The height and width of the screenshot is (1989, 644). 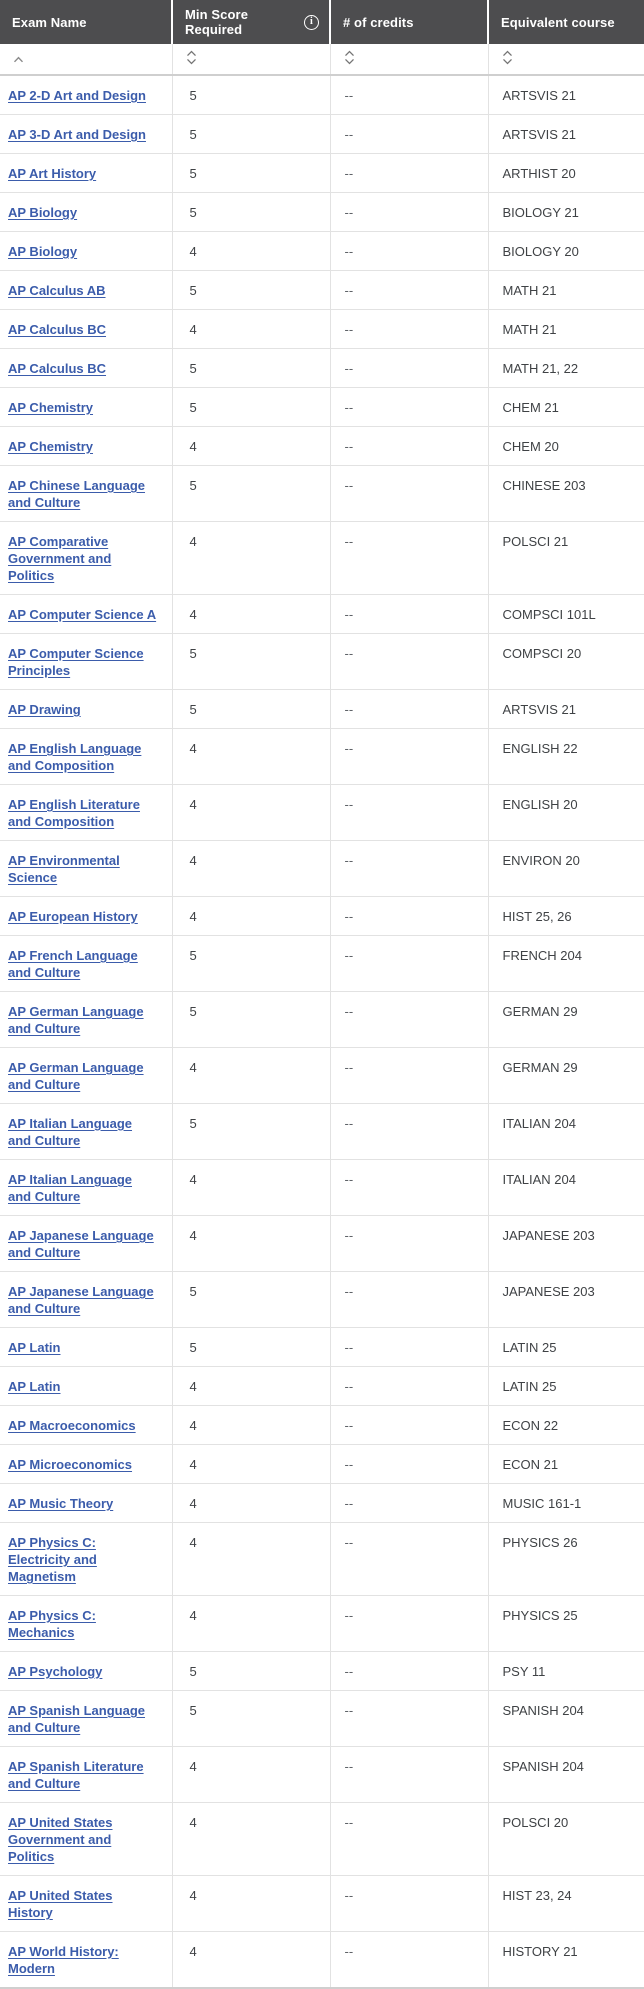 I want to click on exam-name-link: AP English Literature and Composition, so click(x=74, y=813).